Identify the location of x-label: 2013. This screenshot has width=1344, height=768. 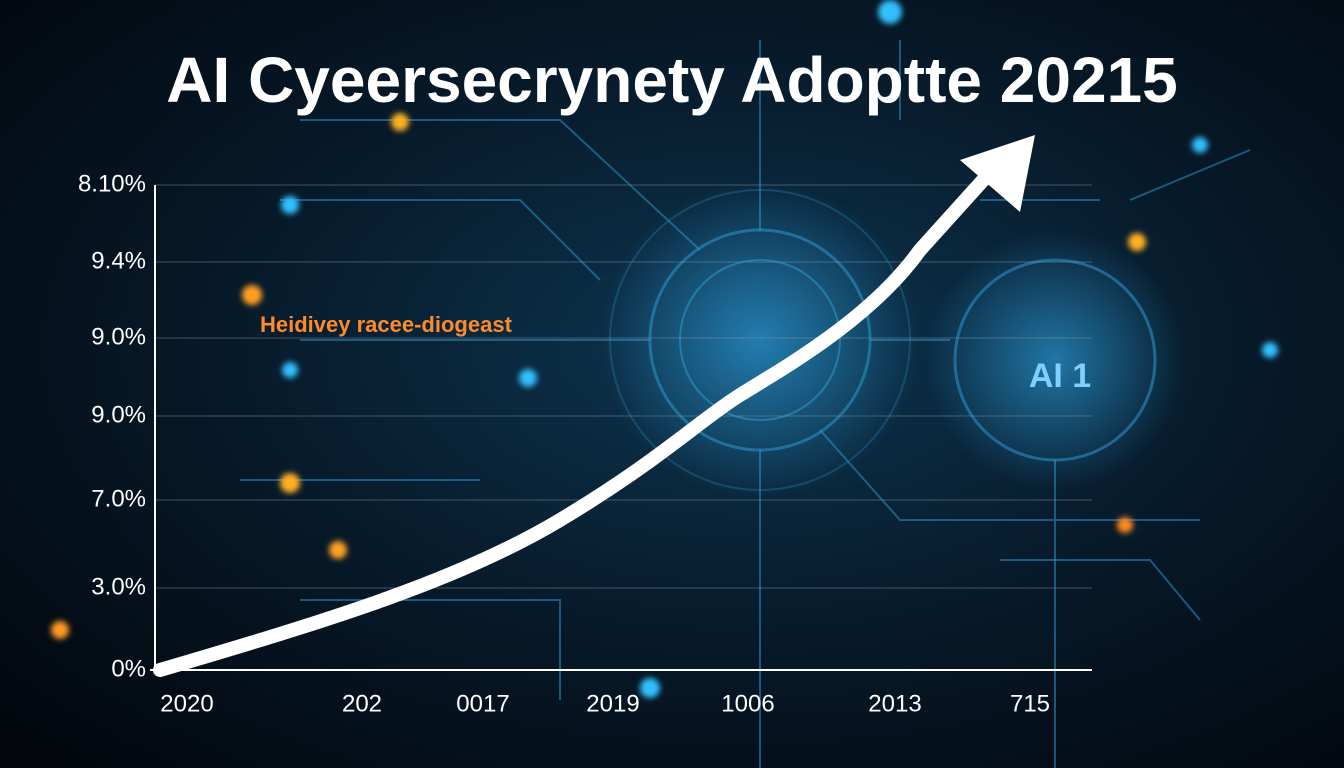
(894, 703).